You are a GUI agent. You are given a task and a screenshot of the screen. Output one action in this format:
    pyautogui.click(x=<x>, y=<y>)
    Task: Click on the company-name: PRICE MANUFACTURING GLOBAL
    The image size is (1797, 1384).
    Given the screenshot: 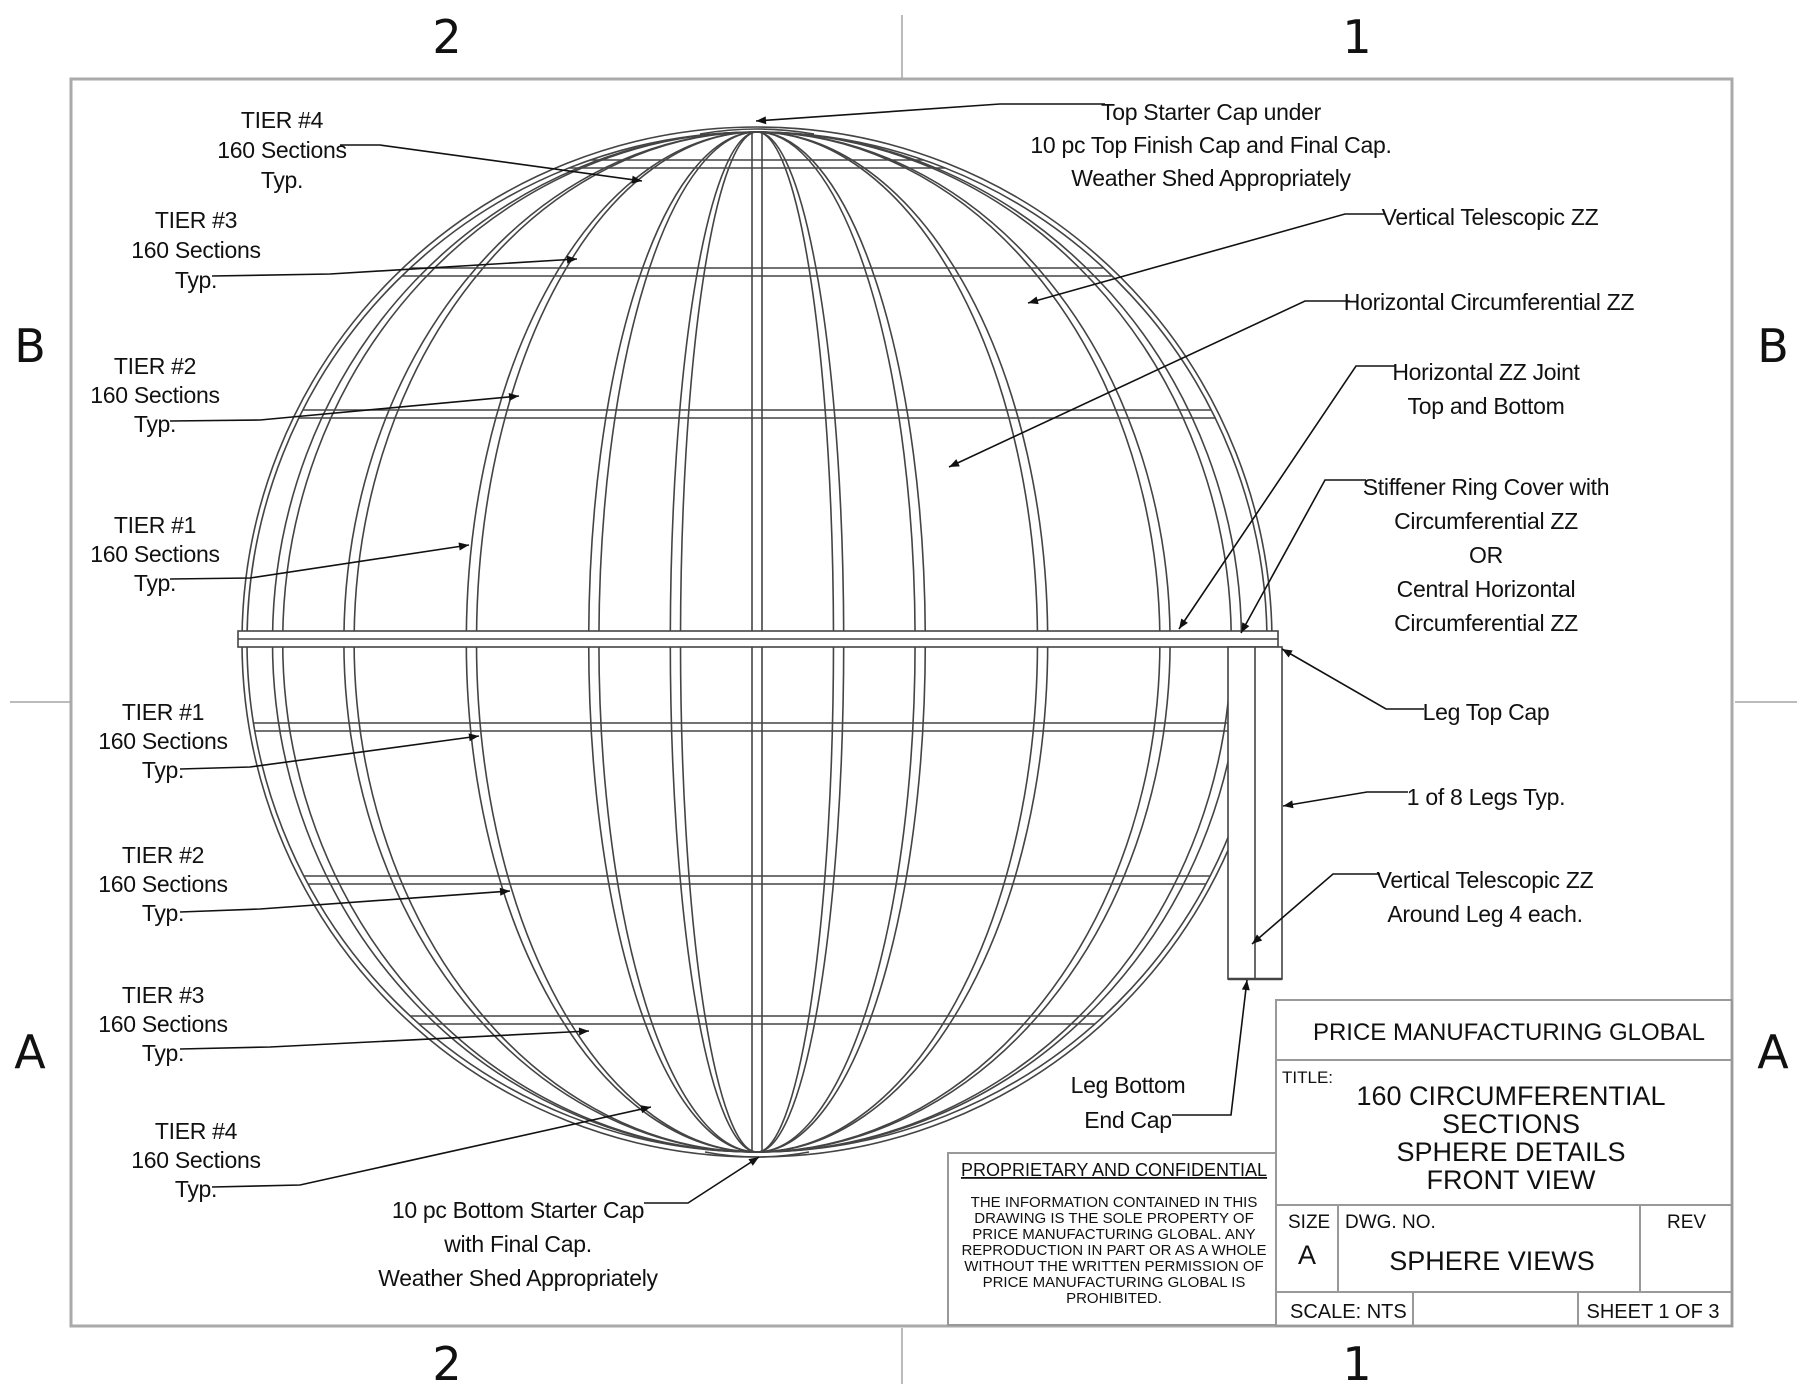 What is the action you would take?
    pyautogui.click(x=1509, y=1032)
    